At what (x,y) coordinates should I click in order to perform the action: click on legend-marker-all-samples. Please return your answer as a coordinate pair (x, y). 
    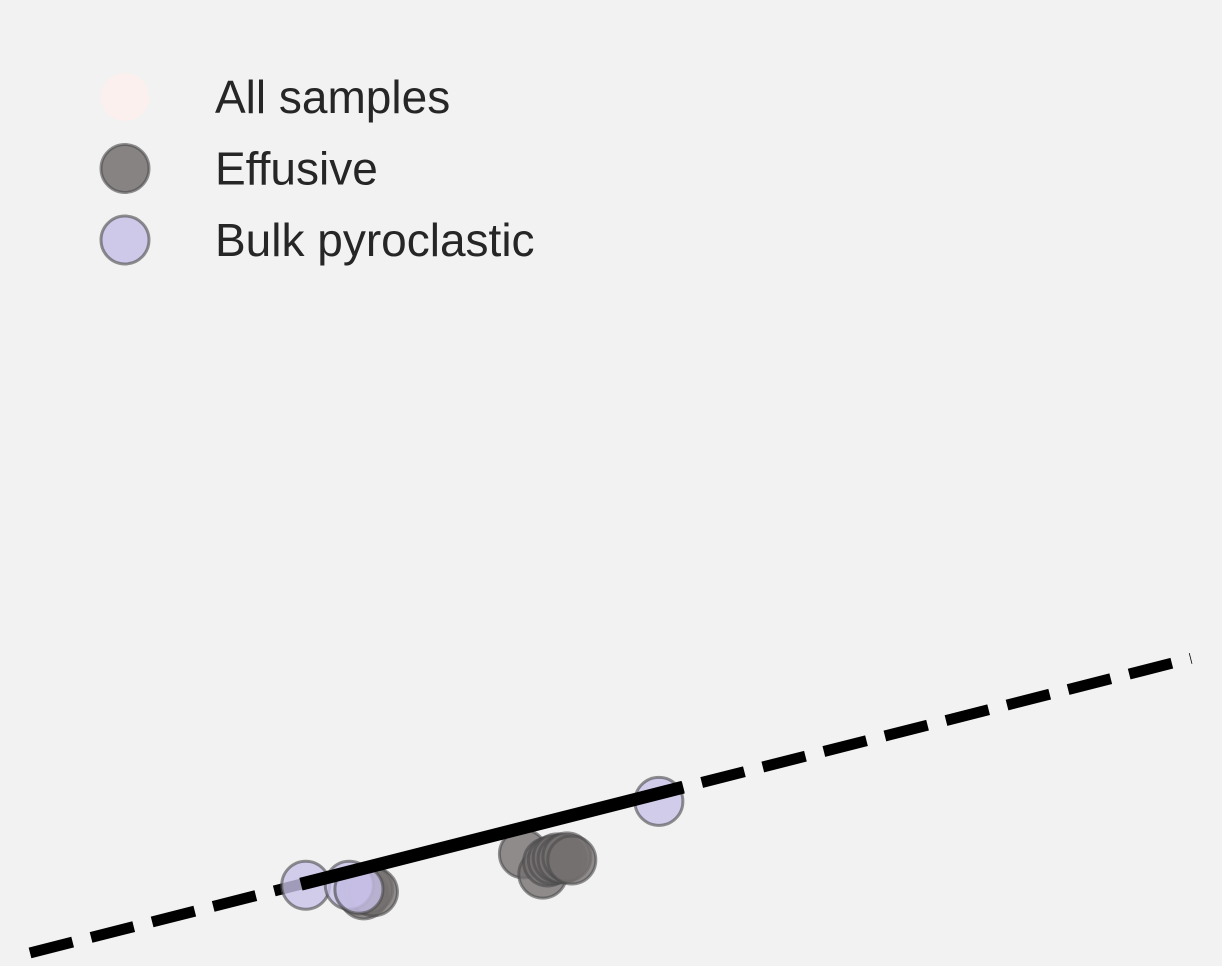
    Looking at the image, I should click on (125, 97).